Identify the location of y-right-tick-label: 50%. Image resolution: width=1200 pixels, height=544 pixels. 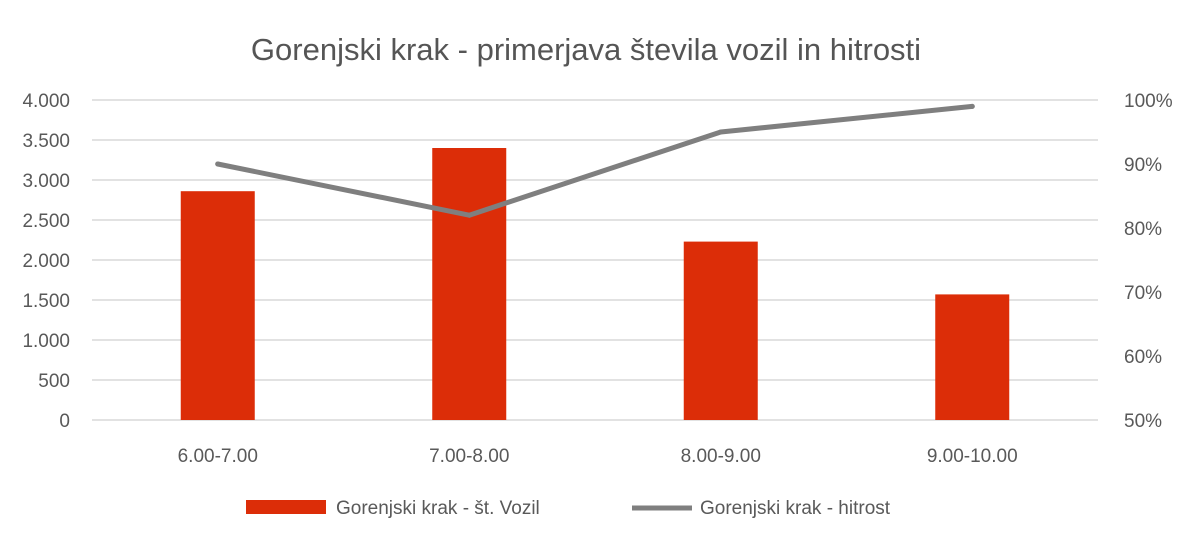
(1143, 421).